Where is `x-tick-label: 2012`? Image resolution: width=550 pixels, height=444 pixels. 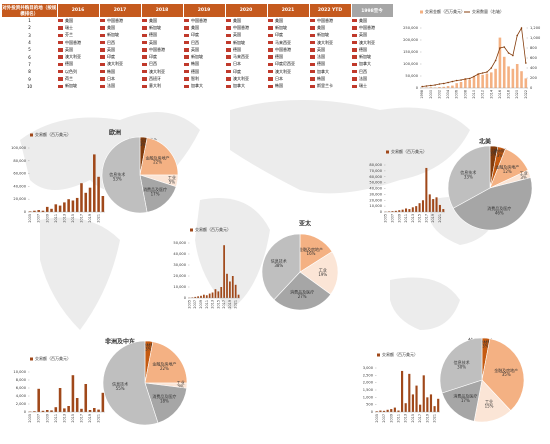
x-tick-label: 2012 is located at coordinates (483, 94).